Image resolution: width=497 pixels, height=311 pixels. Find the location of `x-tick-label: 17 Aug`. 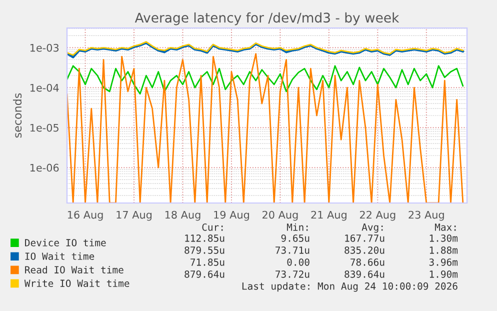

x-tick-label: 17 Aug is located at coordinates (134, 215).